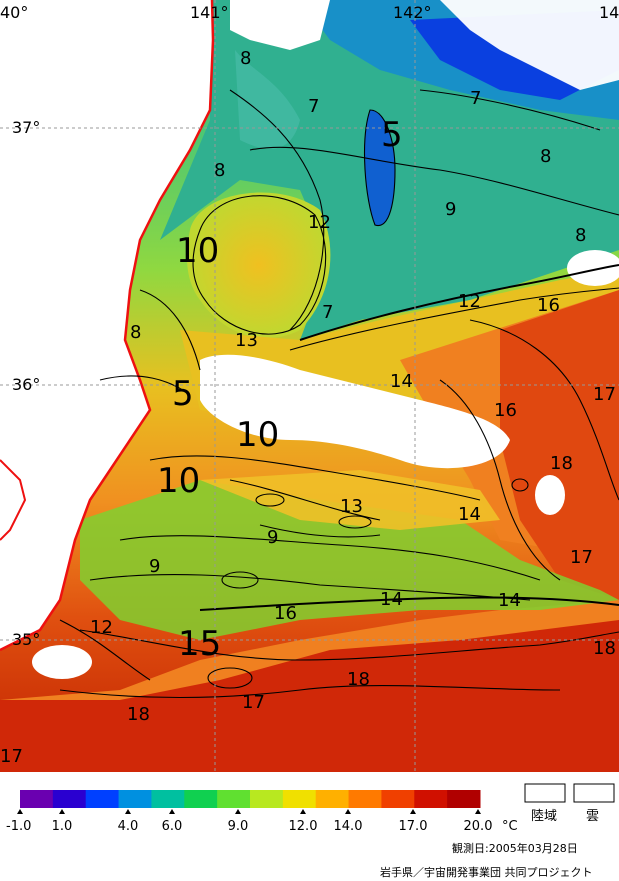  What do you see at coordinates (128, 826) in the screenshot?
I see `tick-label: 4.0` at bounding box center [128, 826].